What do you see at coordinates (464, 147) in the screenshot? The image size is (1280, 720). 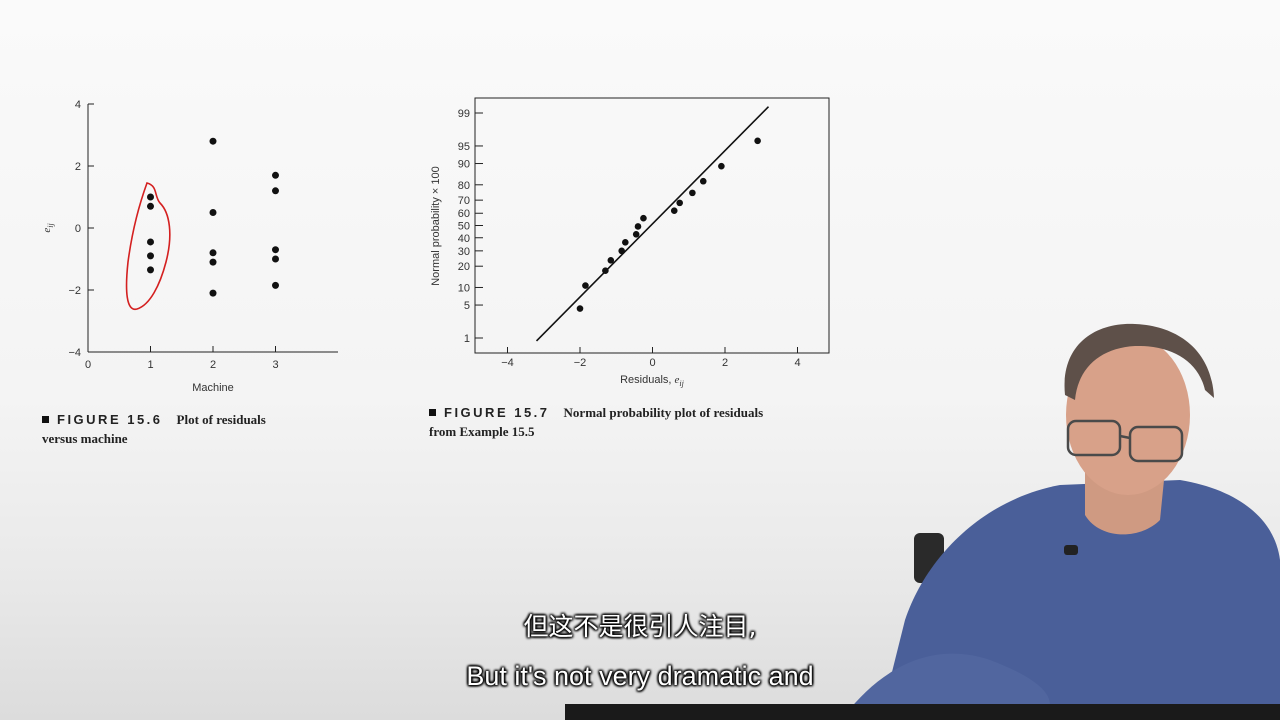 I see `y-tick-label: 95` at bounding box center [464, 147].